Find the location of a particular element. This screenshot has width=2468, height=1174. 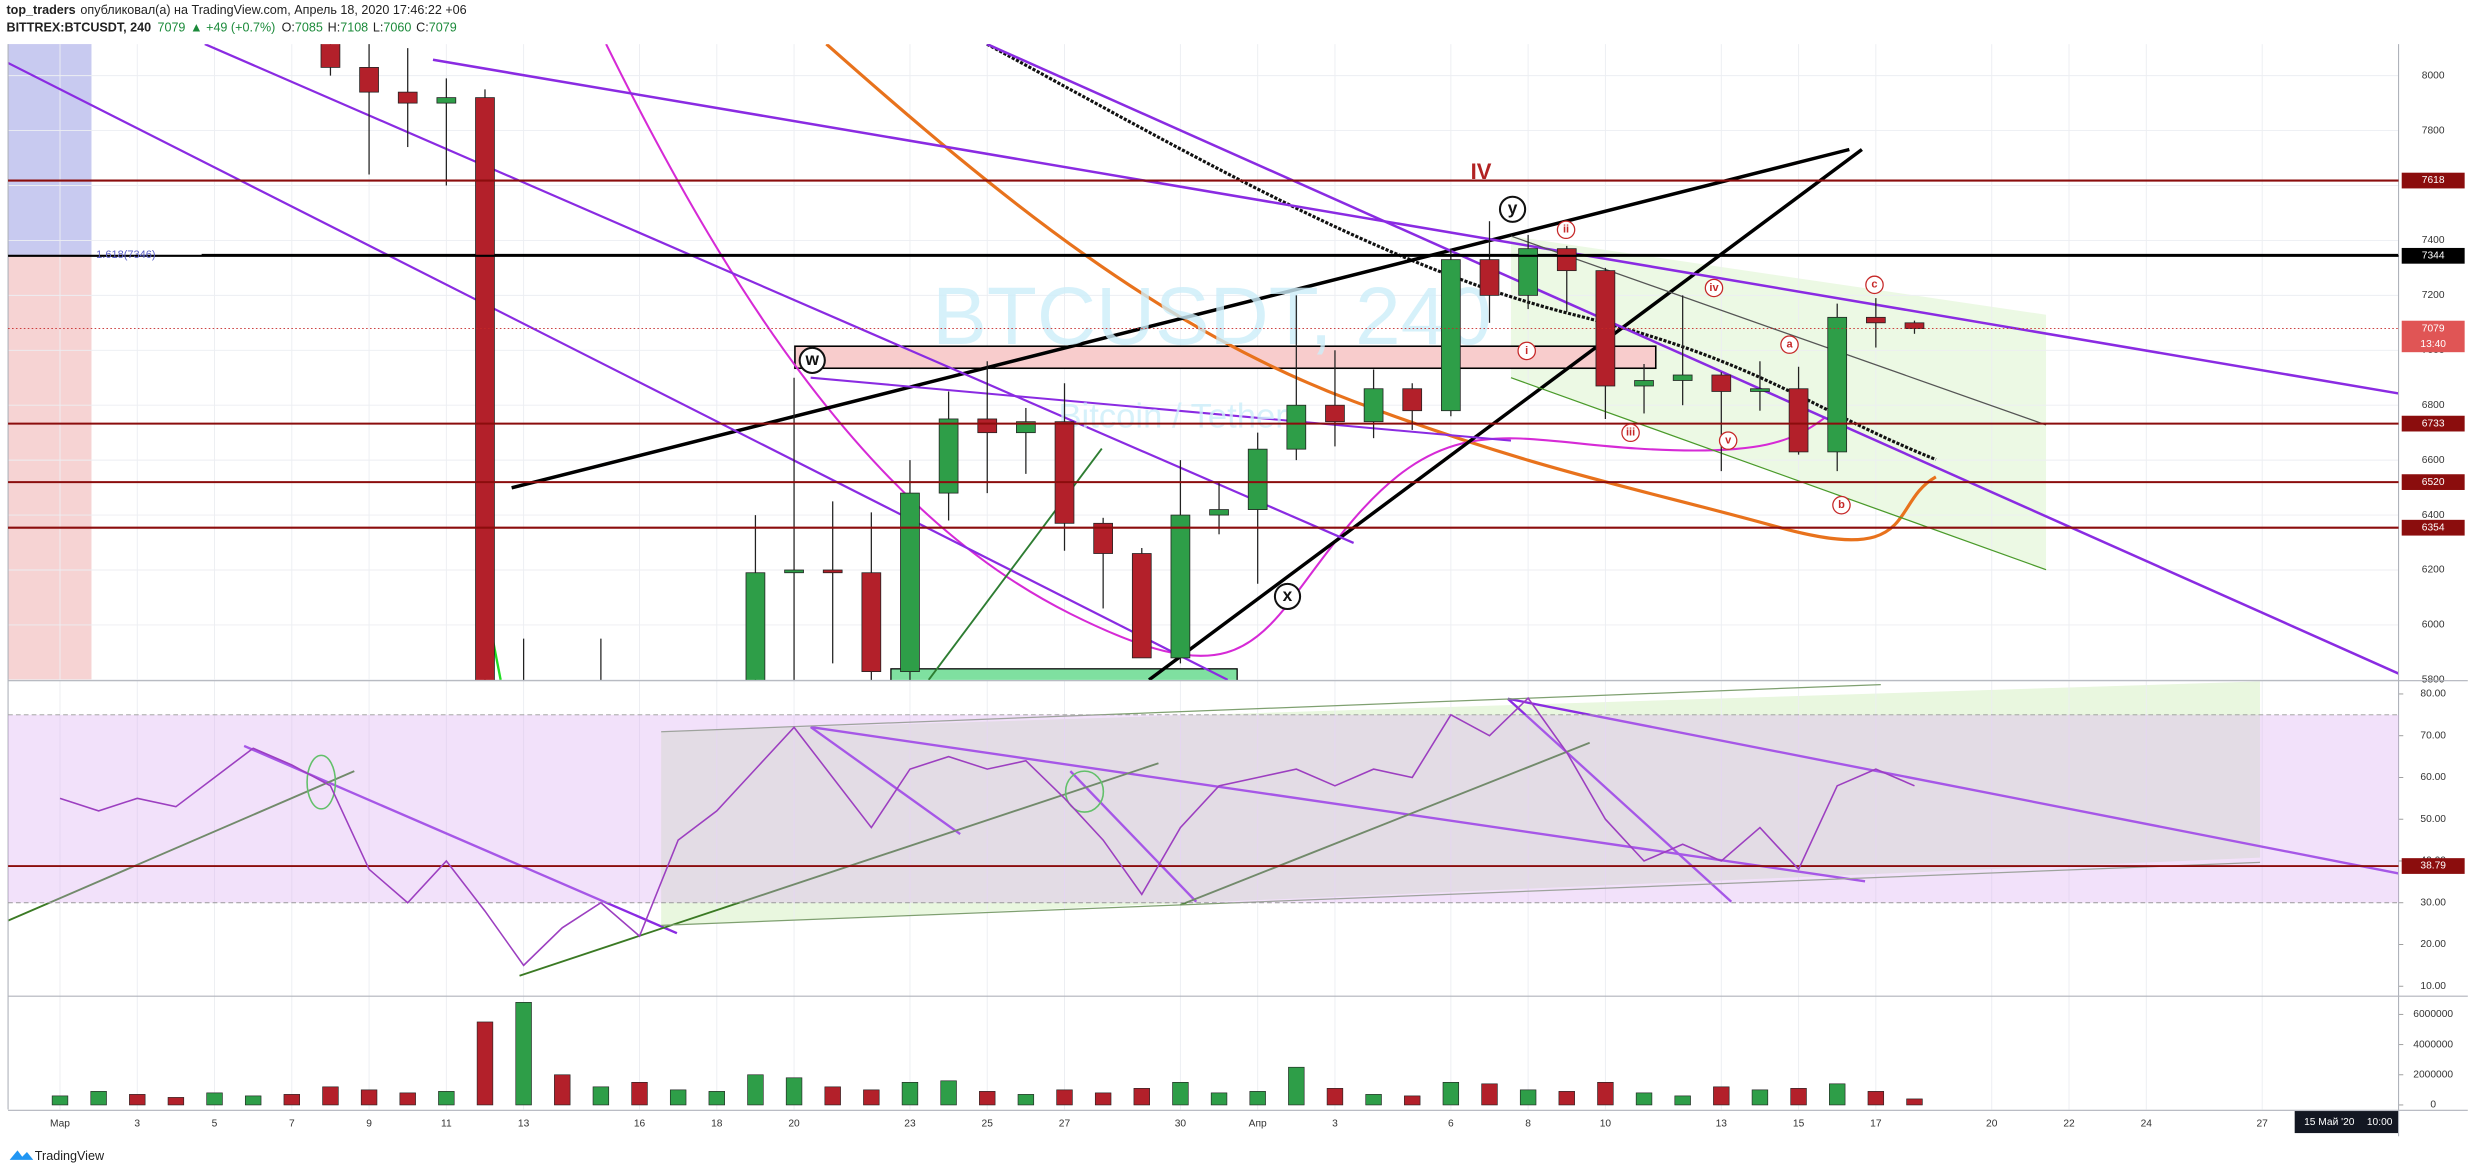

y-tick-label: 4000000 is located at coordinates (2433, 1044).